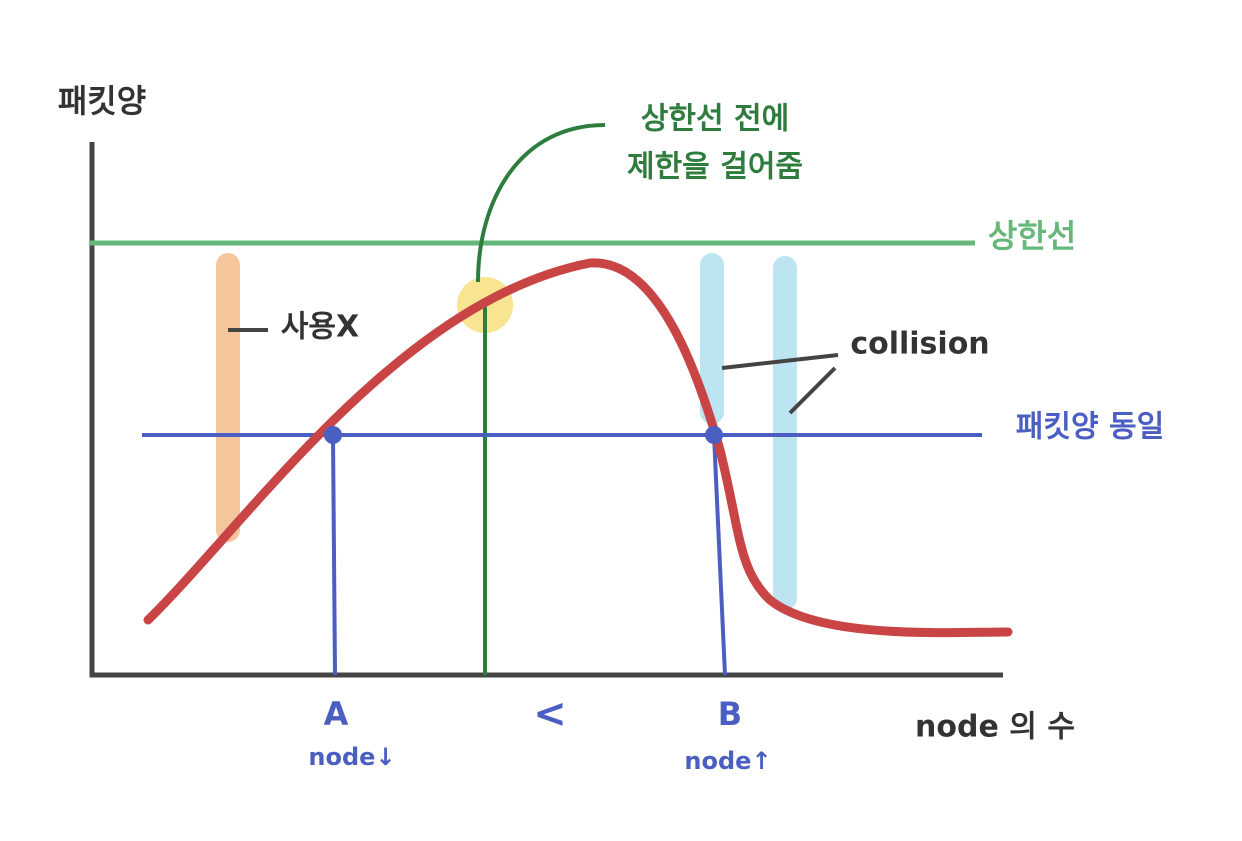 This screenshot has height=841, width=1242. I want to click on b-vertical, so click(719, 555).